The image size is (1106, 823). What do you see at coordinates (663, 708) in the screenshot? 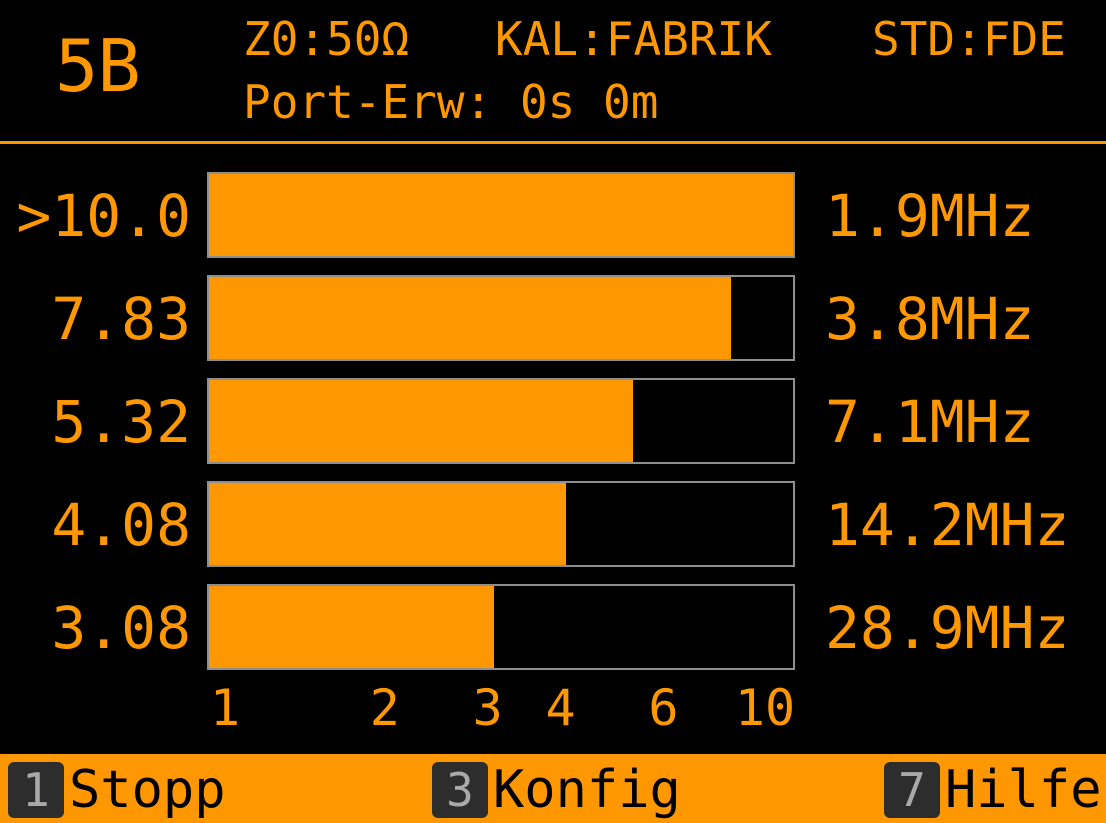
I see `scale-tick-label: 6` at bounding box center [663, 708].